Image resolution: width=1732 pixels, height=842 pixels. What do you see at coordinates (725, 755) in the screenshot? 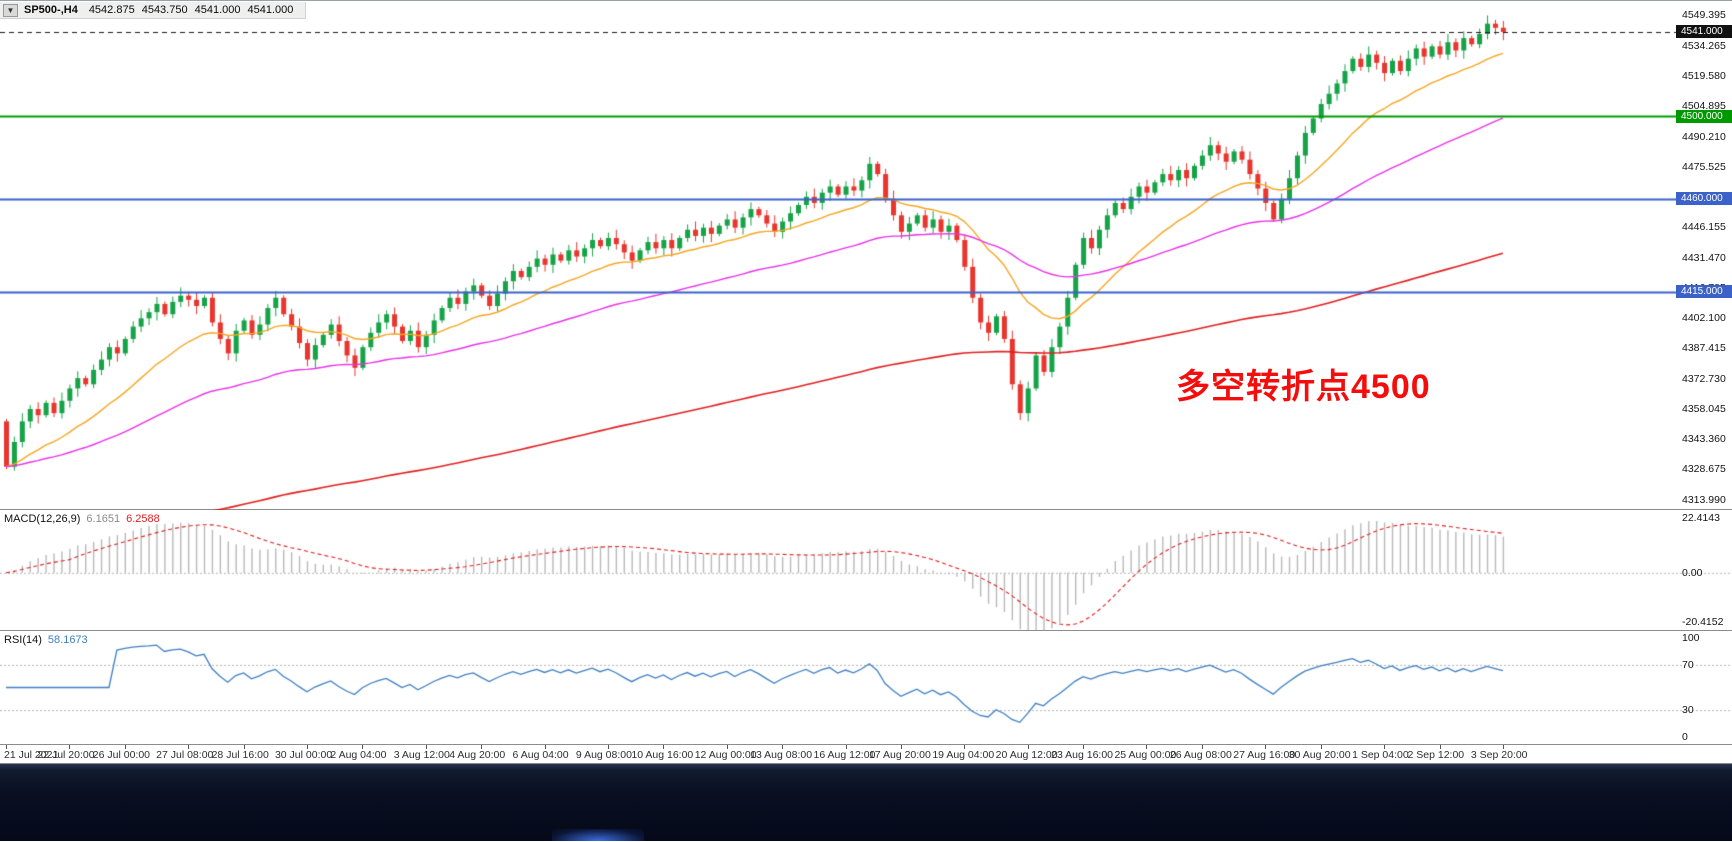
I see `time-axis-label: 12 Aug 00:00` at bounding box center [725, 755].